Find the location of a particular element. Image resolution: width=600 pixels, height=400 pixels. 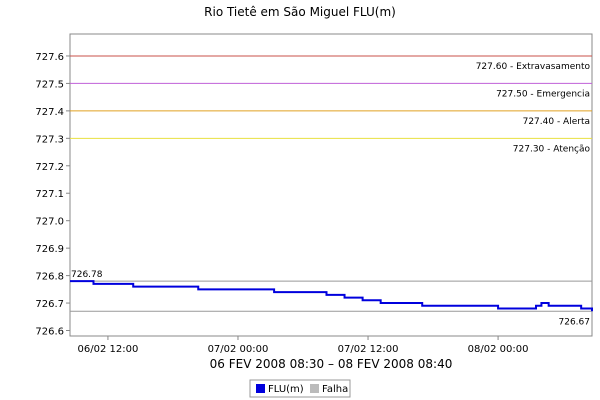

y-tick-label: 727.5 is located at coordinates (49, 84).